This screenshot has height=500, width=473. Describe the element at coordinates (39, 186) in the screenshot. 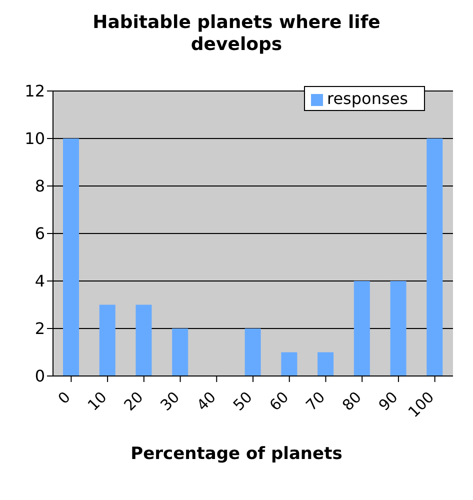

I see `y-tick-label: 8` at that location.